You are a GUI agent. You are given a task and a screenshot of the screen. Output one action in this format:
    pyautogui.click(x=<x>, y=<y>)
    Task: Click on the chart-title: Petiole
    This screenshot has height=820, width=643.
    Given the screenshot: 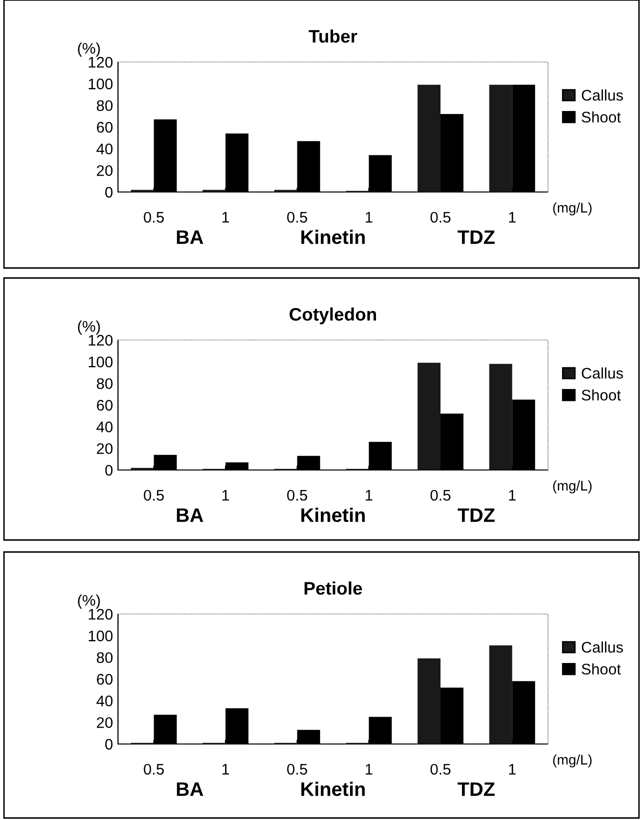 What is the action you would take?
    pyautogui.click(x=333, y=588)
    